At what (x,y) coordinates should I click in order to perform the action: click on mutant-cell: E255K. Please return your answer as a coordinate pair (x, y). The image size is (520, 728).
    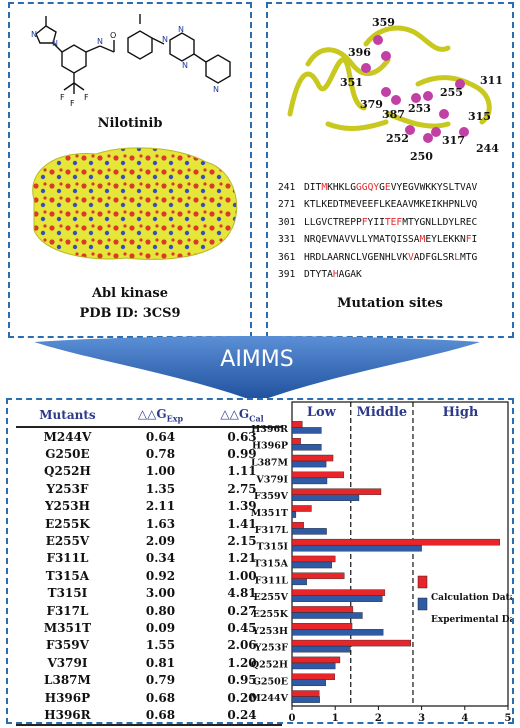
    Looking at the image, I should click on (67, 523).